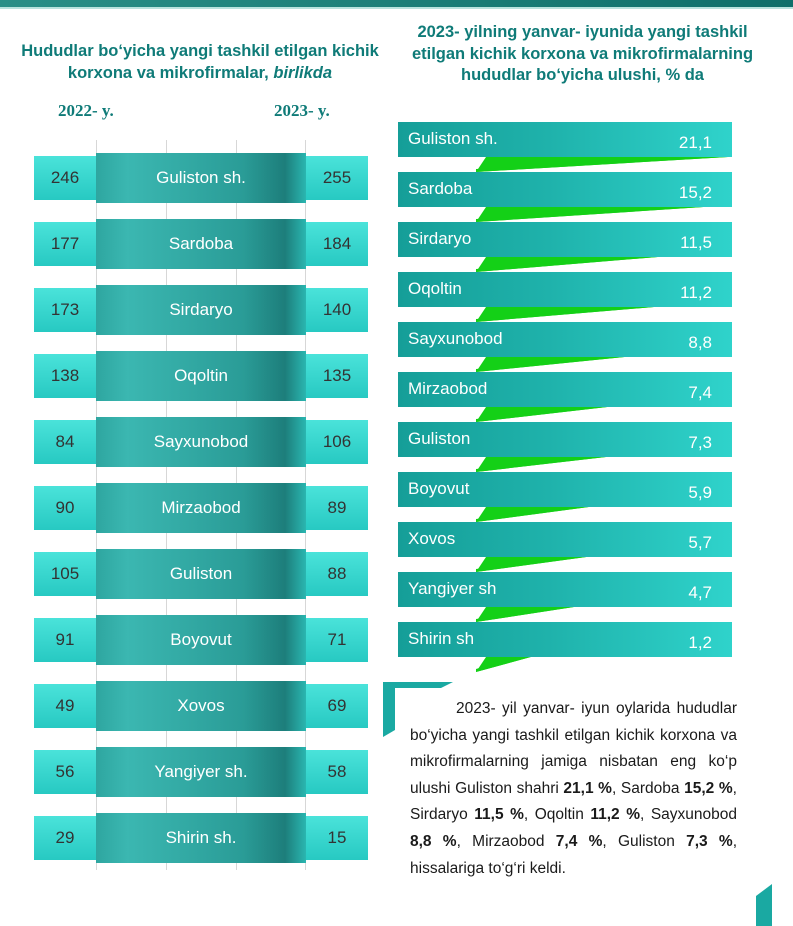 The height and width of the screenshot is (926, 793). What do you see at coordinates (441, 638) in the screenshot?
I see `bar-category-label: Shirin sh` at bounding box center [441, 638].